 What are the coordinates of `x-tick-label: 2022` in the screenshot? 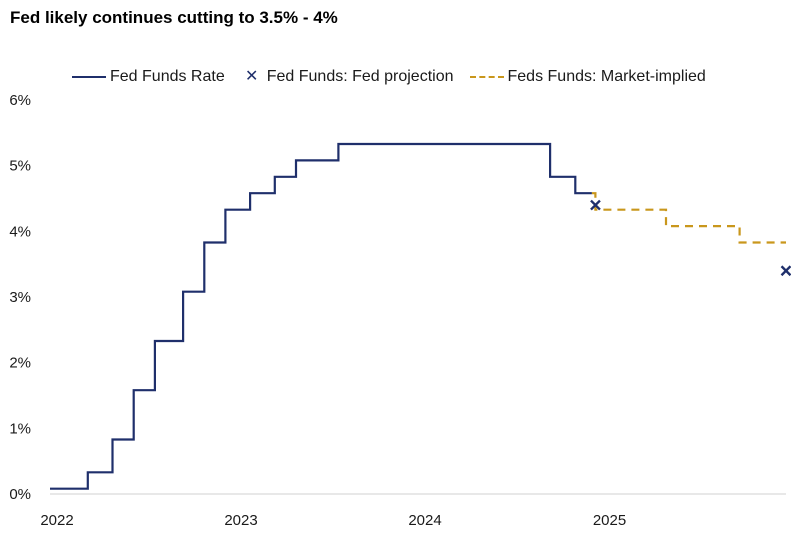 It's located at (56, 520).